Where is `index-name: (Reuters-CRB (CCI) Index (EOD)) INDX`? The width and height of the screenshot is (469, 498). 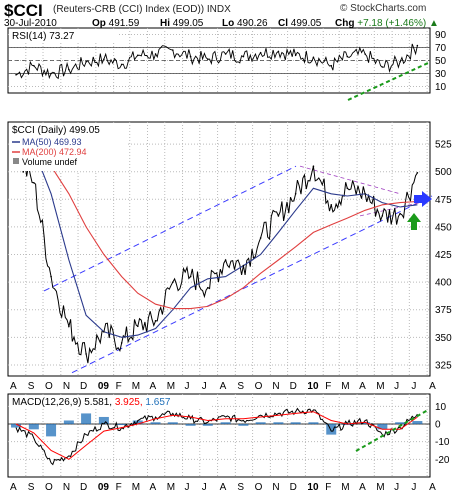
index-name: (Reuters-CRB (CCI) Index (EOD)) INDX is located at coordinates (142, 9).